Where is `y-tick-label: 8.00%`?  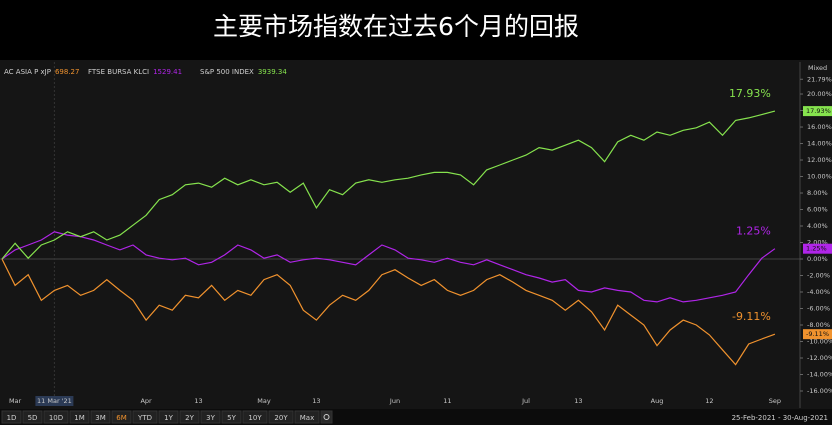 y-tick-label: 8.00% is located at coordinates (817, 193).